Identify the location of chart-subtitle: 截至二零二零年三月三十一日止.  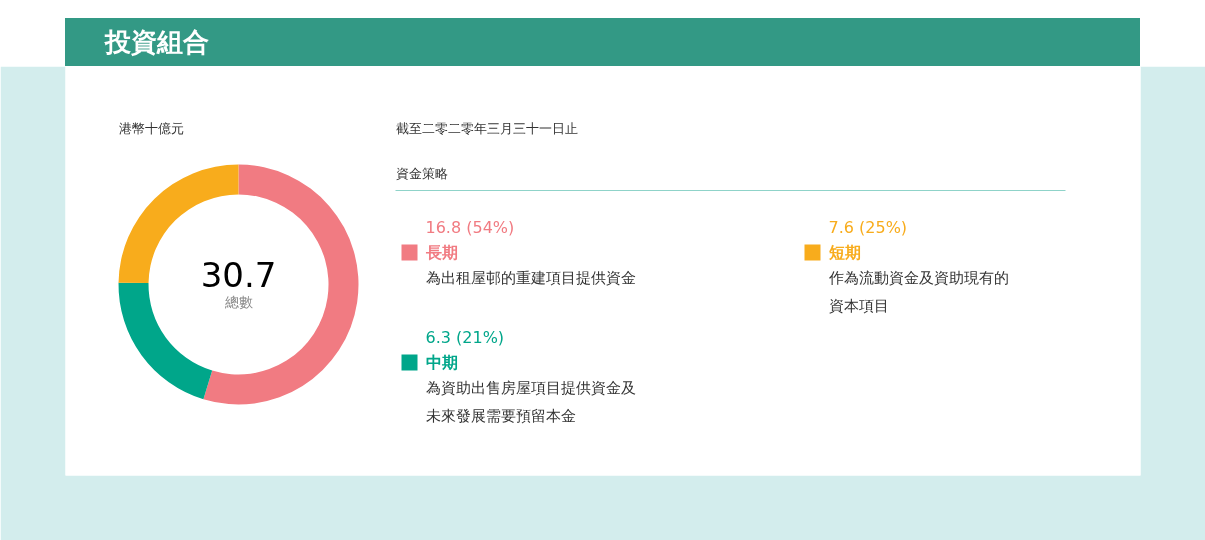
(486, 128).